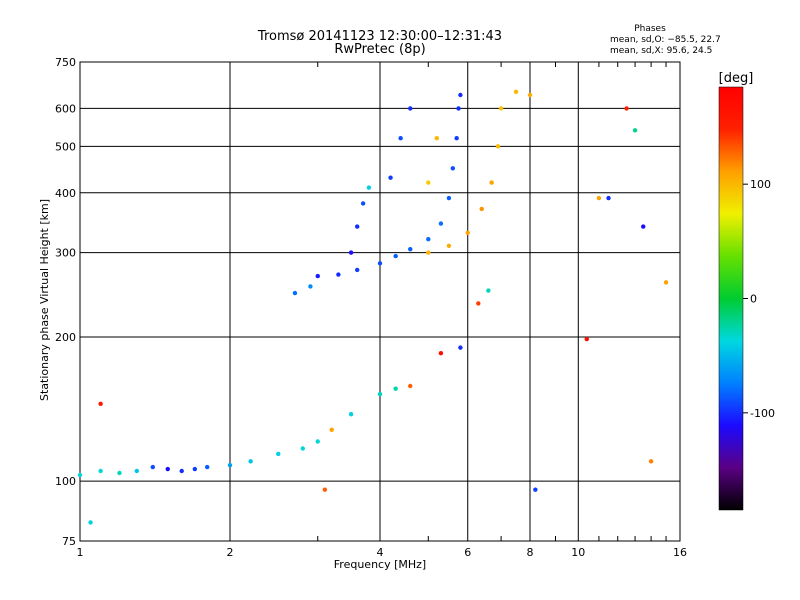  I want to click on y-tick-label: 600, so click(65, 108).